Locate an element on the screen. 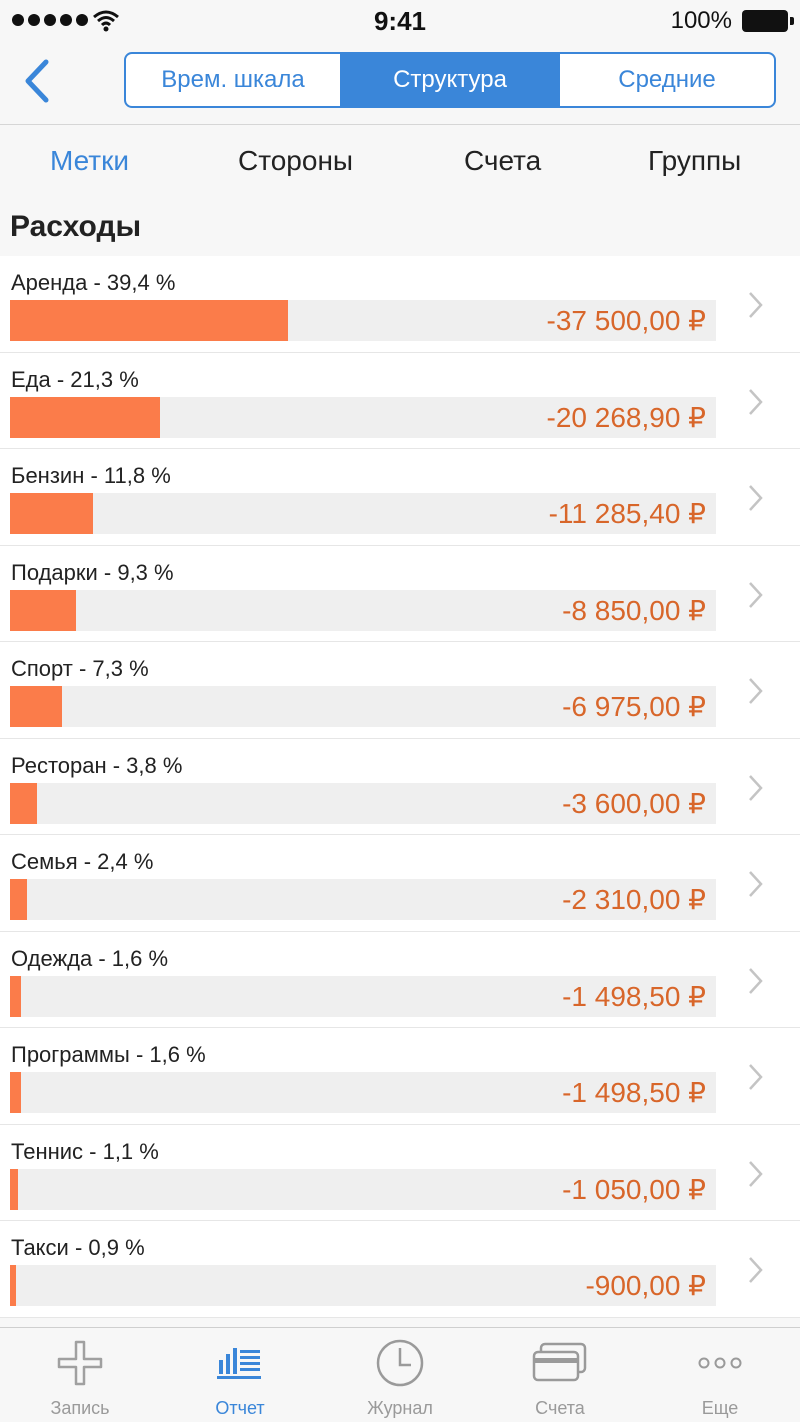 The height and width of the screenshot is (1422, 800). expense-row: Ресторан - 3,8 % -3 600,00 ₽ is located at coordinates (400, 786).